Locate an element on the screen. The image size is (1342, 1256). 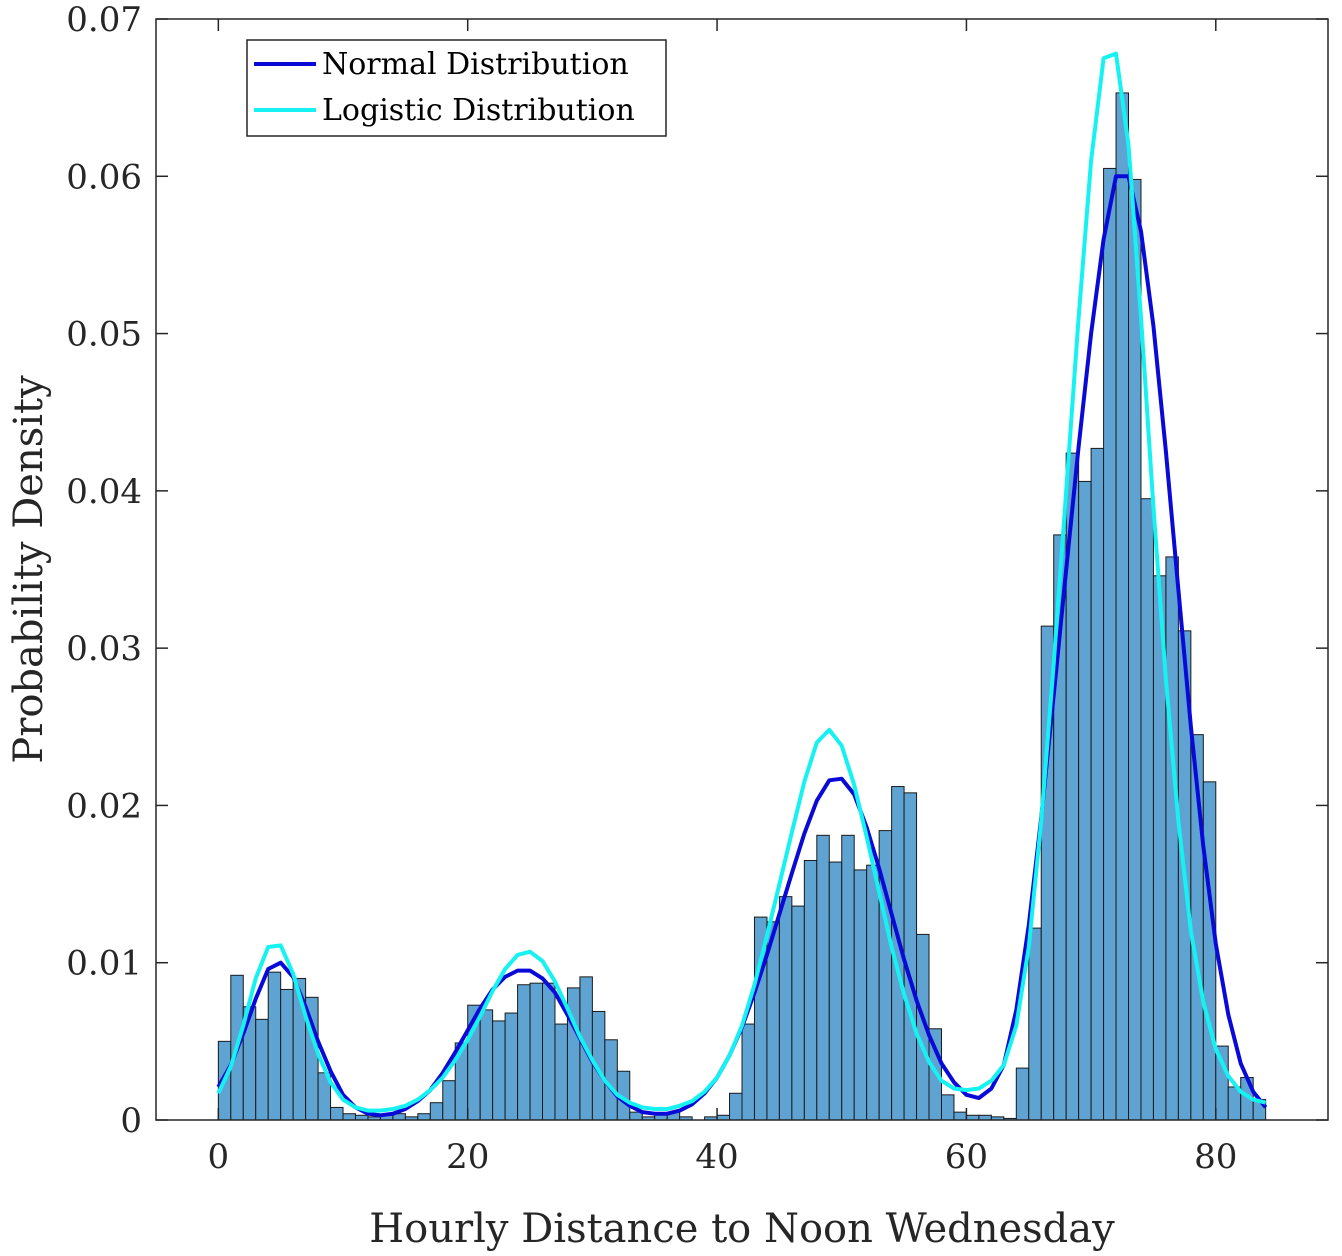
x-tick-label: 80 is located at coordinates (1215, 1157).